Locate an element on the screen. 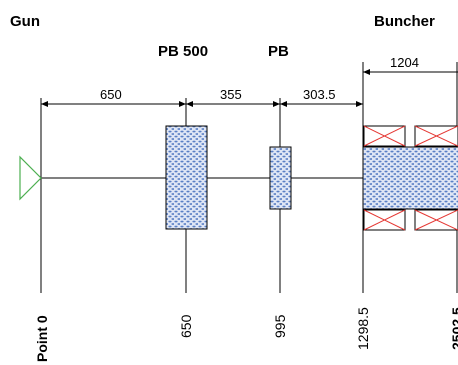  pb-element is located at coordinates (280, 178).